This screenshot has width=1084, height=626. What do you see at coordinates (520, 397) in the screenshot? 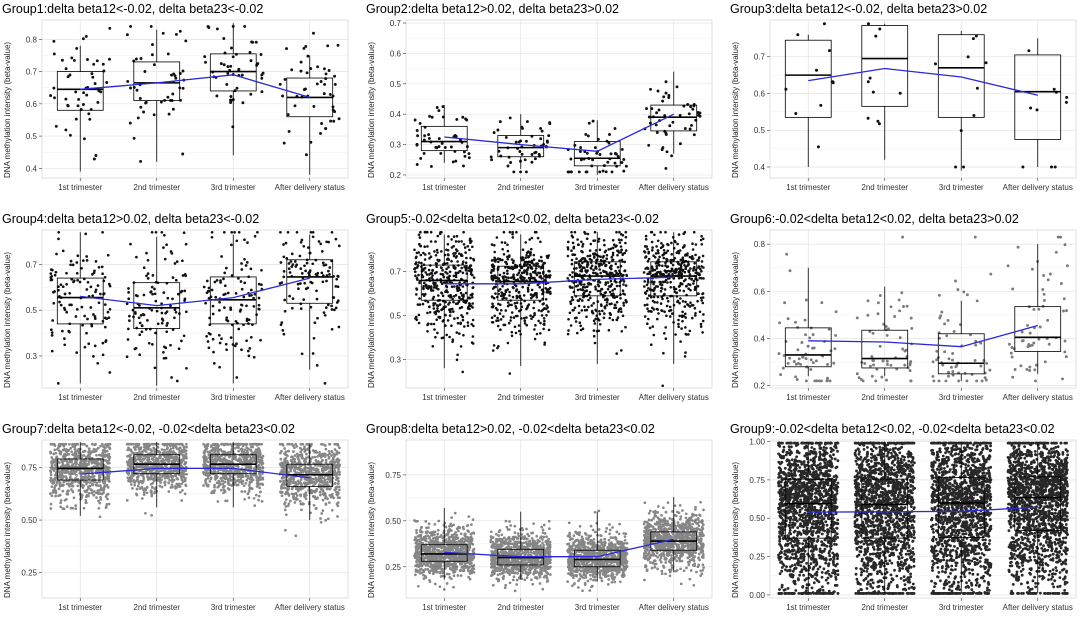
I see `x-tick-label: 2nd trimester` at bounding box center [520, 397].